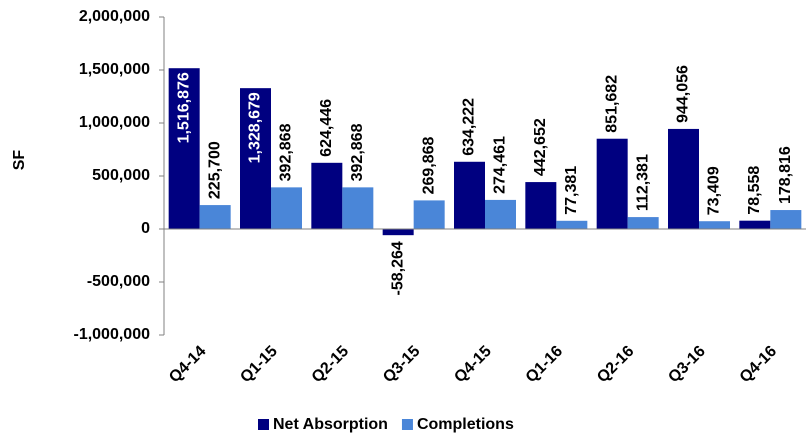 The width and height of the screenshot is (810, 441). I want to click on legend-label: Net Absorption, so click(330, 424).